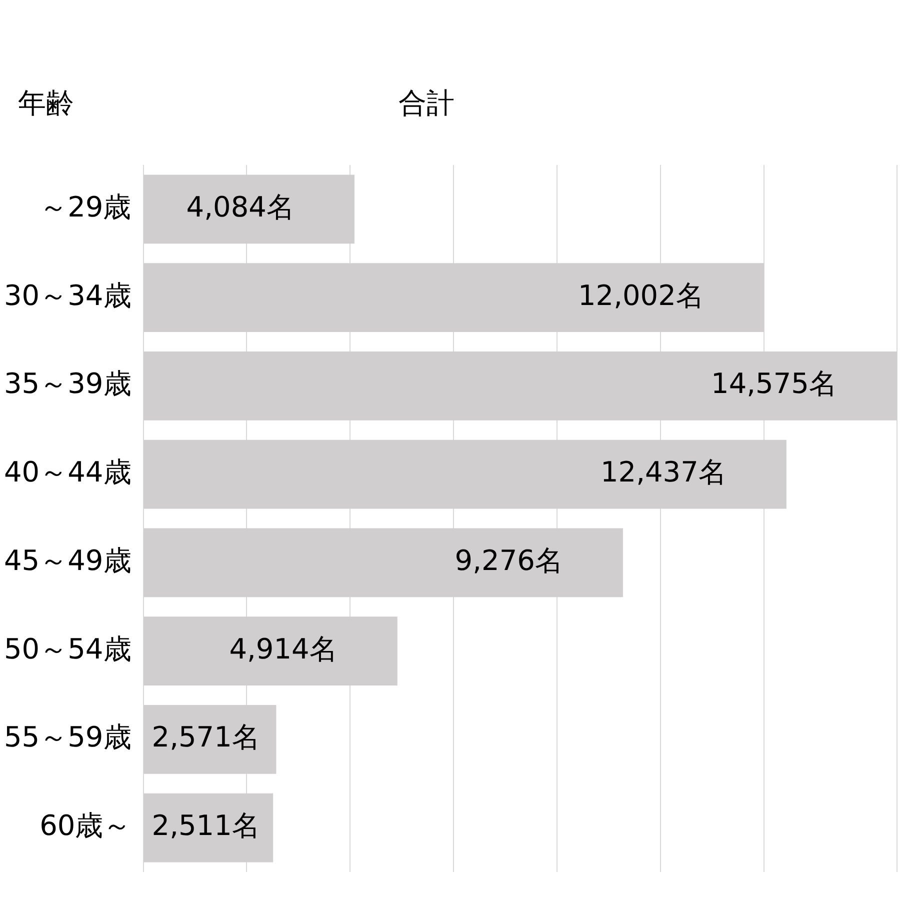 This screenshot has height=900, width=900. I want to click on data-label: 9,276名, so click(508, 560).